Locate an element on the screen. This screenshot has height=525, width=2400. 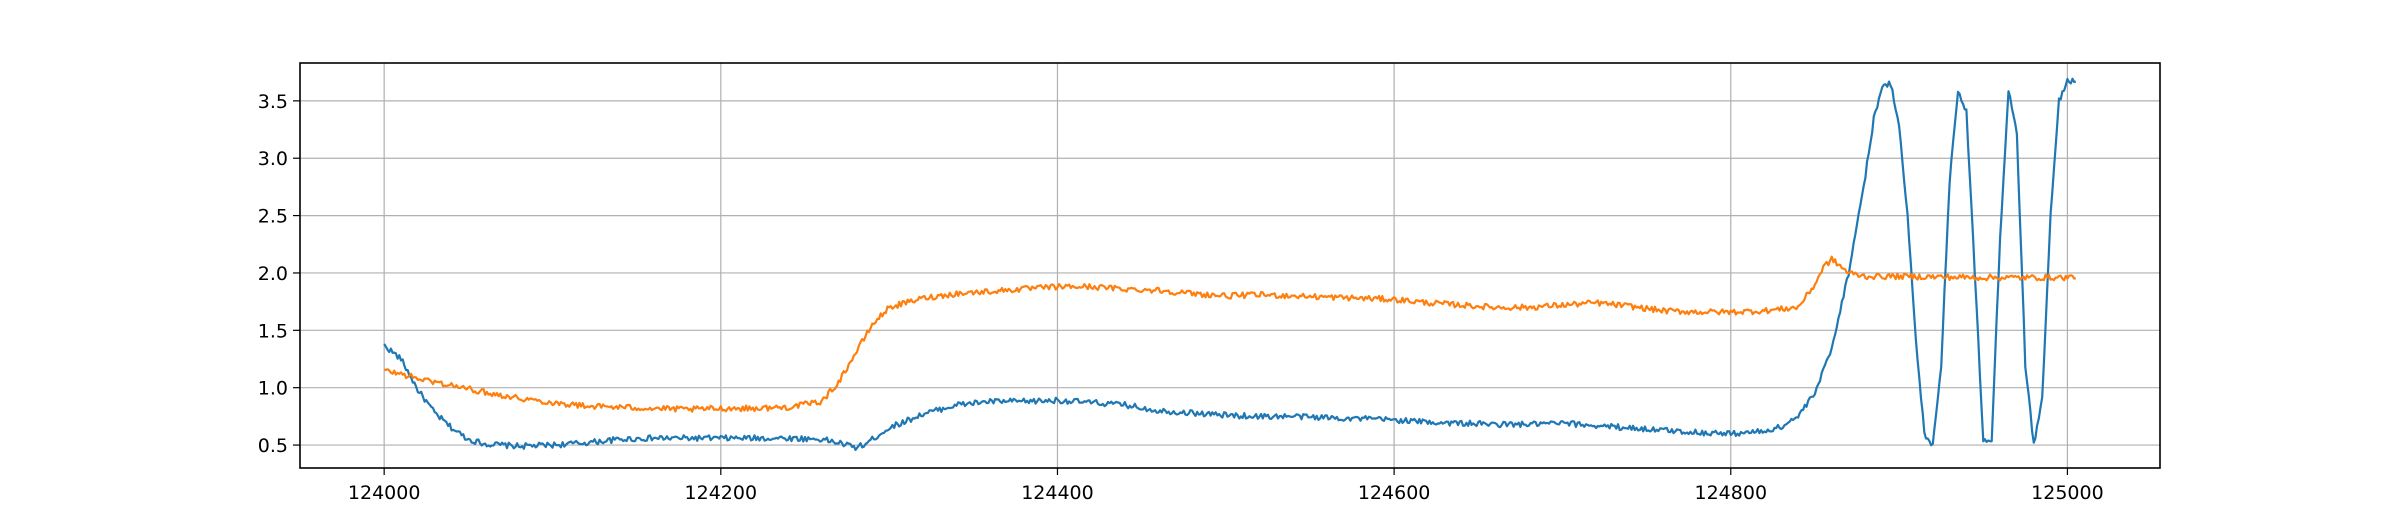
x-tick-label: 124000 is located at coordinates (384, 493).